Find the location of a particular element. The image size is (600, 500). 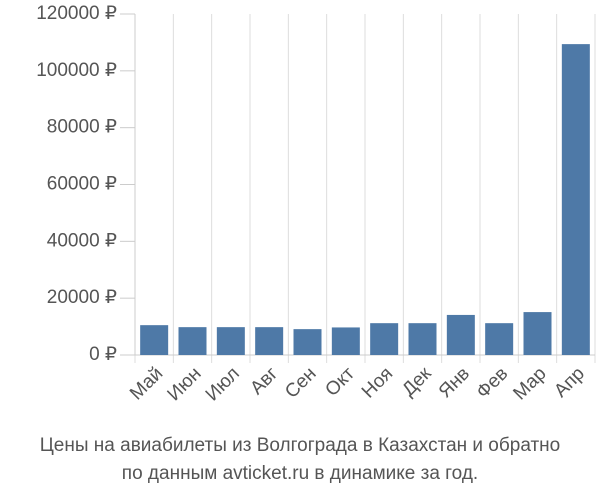

y-tick-label: 100000 ₽ is located at coordinates (76, 70).